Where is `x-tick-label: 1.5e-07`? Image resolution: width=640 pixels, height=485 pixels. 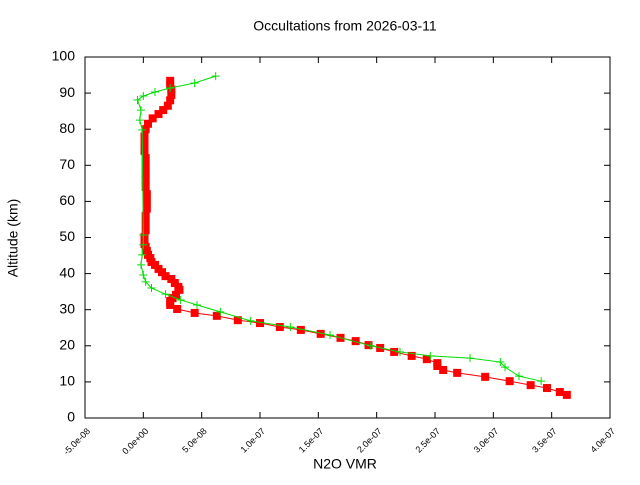
x-tick-label: 1.5e-07 is located at coordinates (311, 440).